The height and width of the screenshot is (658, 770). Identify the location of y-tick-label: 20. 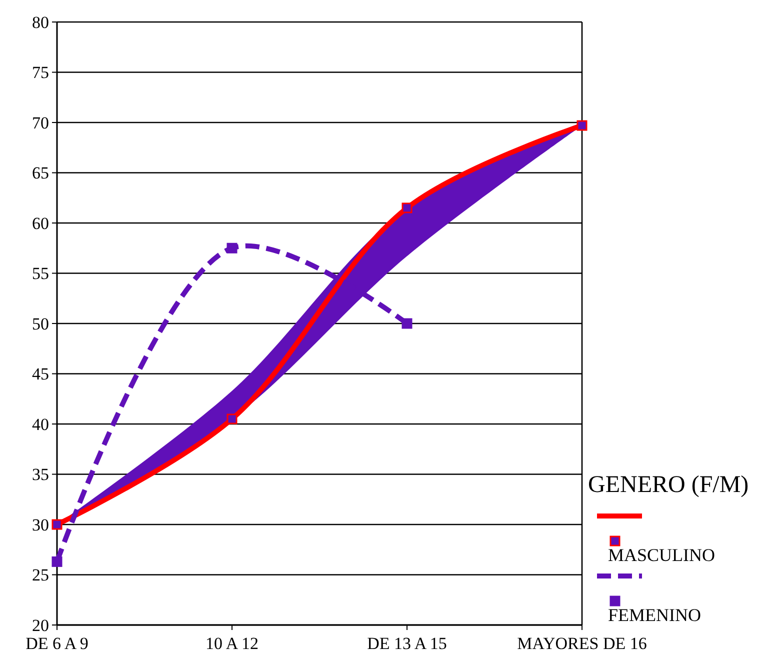
(40, 625).